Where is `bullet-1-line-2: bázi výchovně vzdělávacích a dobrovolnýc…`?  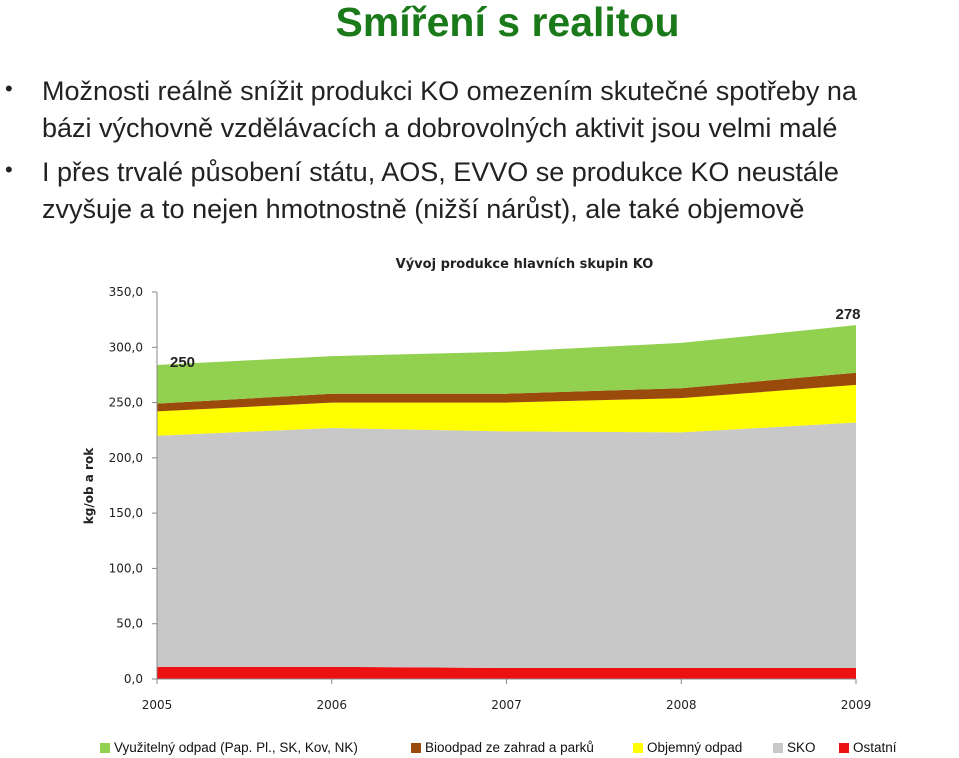
bullet-1-line-2: bázi výchovně vzdělávacích a dobrovolnýc… is located at coordinates (440, 128).